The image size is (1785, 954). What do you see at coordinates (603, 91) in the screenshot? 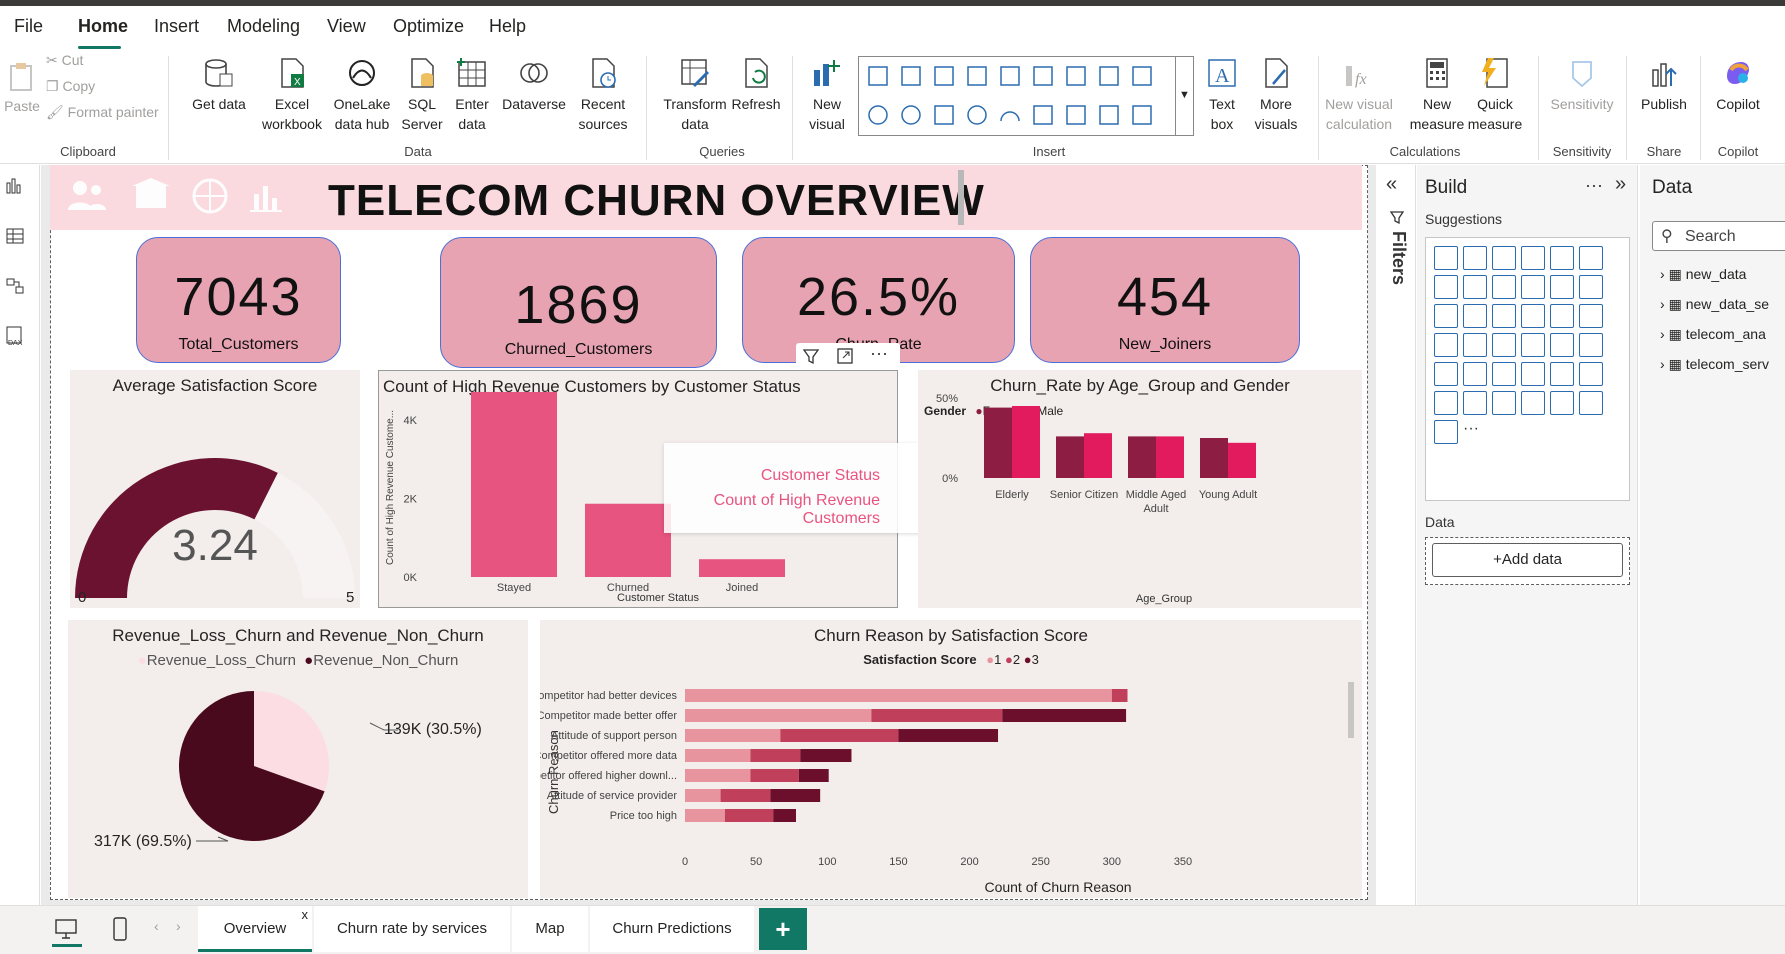
I see `recent-sources-button: Recent sources` at bounding box center [603, 91].